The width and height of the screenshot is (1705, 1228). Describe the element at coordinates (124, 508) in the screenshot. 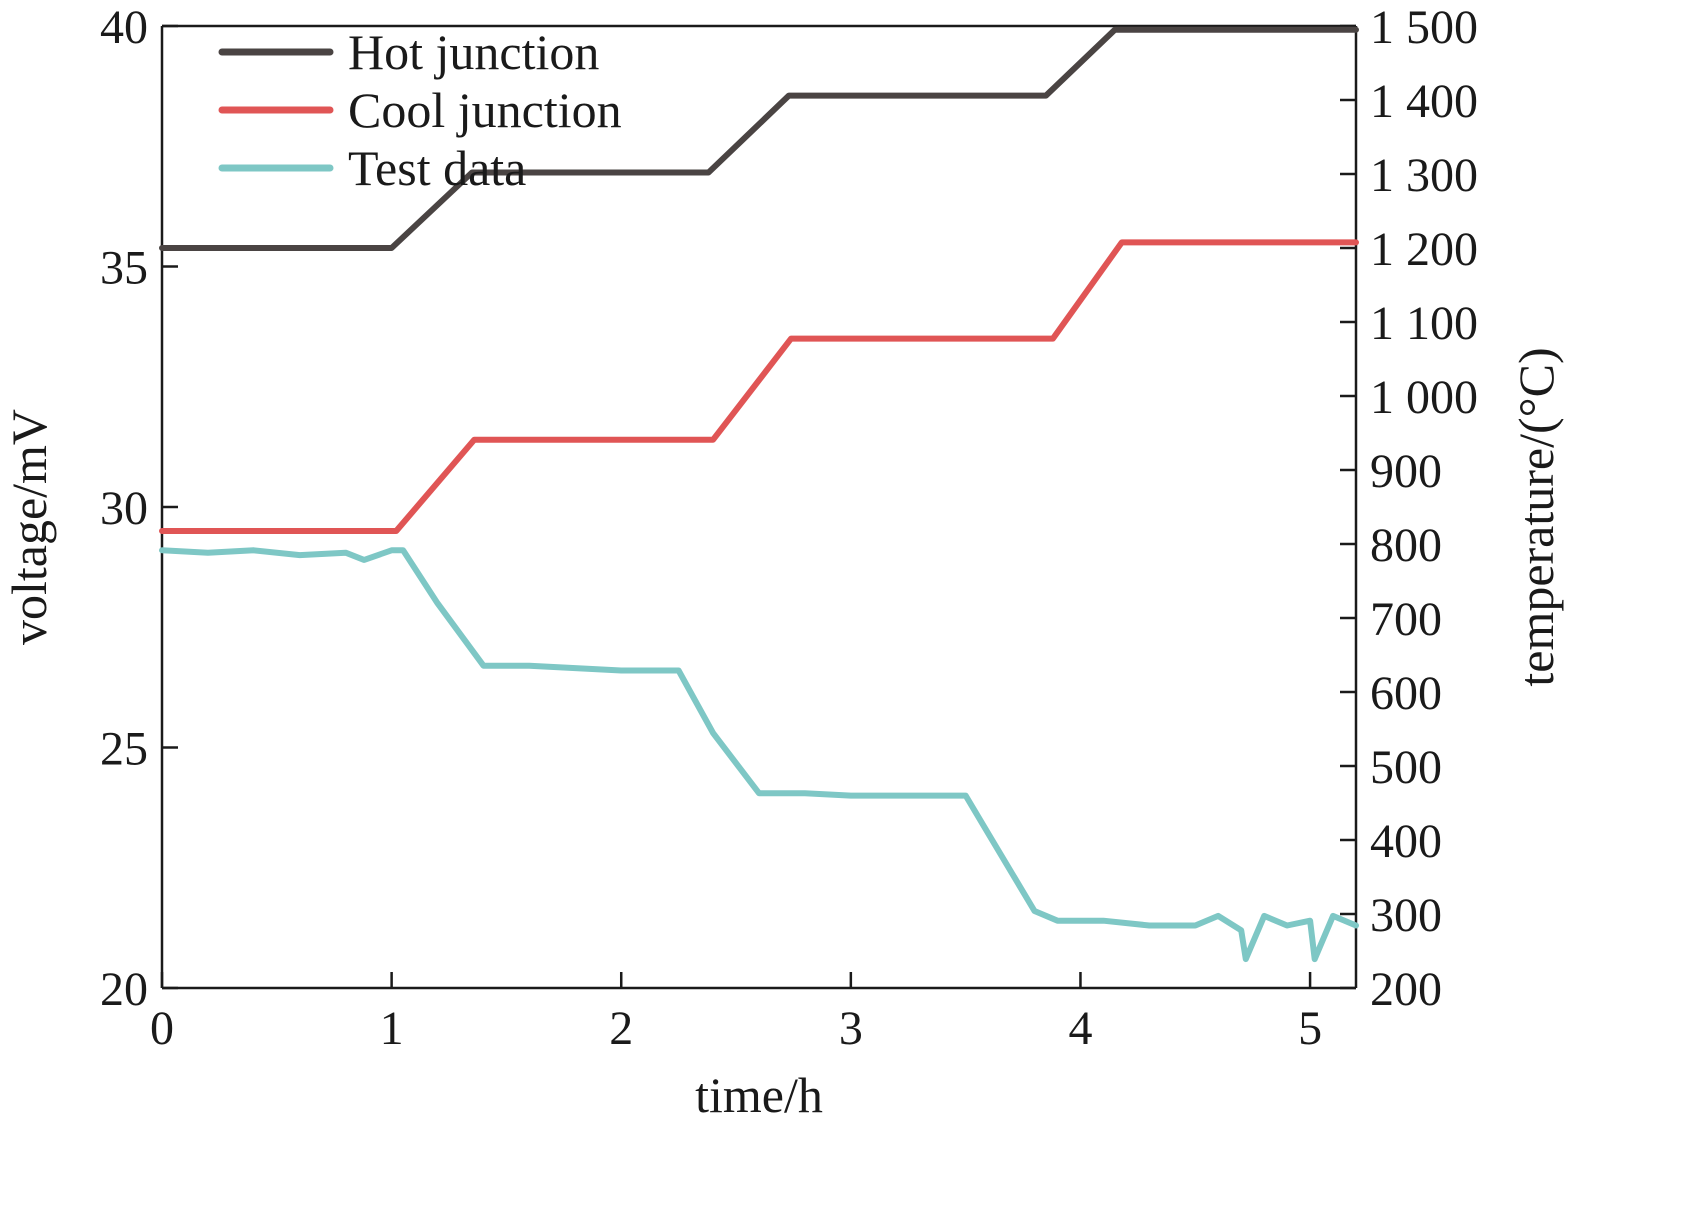

I see `y-tick-label: 30` at that location.